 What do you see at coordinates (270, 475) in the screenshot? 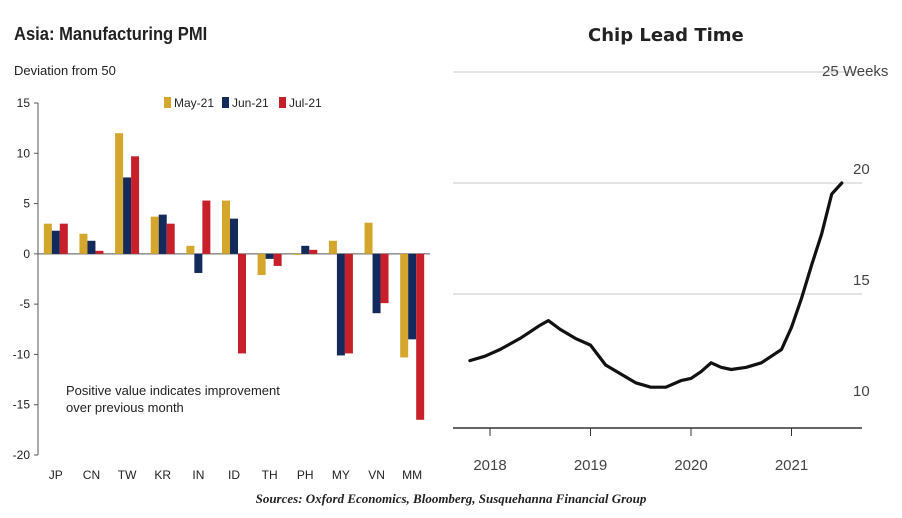
I see `pmi-x-tick-label: TH` at bounding box center [270, 475].